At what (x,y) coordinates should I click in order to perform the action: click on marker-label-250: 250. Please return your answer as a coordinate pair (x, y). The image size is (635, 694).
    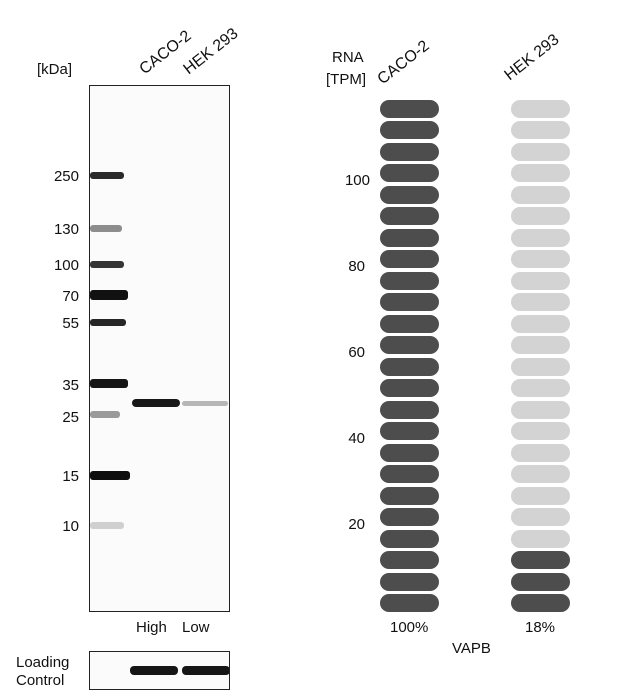
    Looking at the image, I should click on (66, 176).